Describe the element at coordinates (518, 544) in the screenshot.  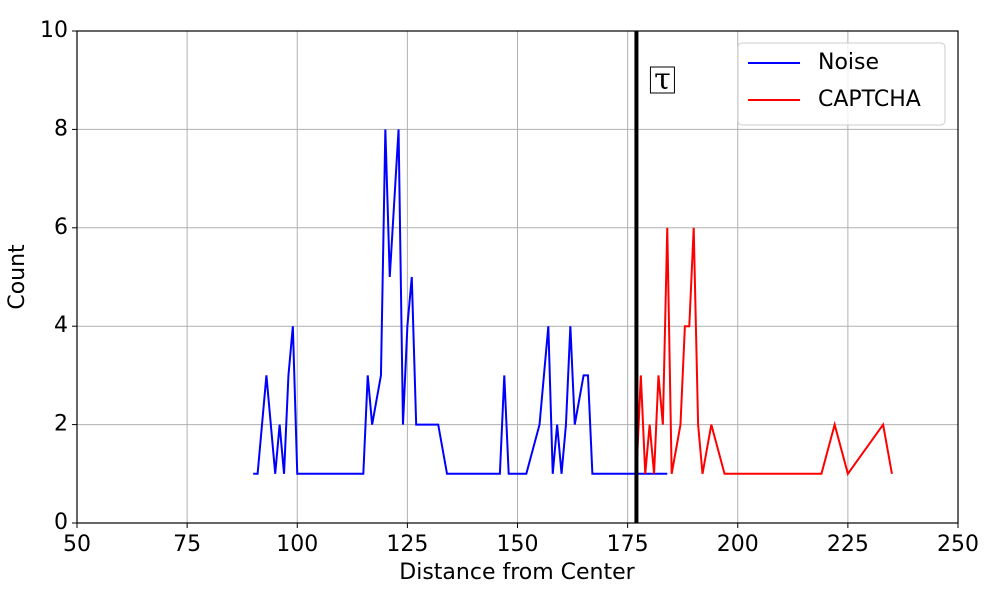
I see `x-tick-label: 150` at that location.